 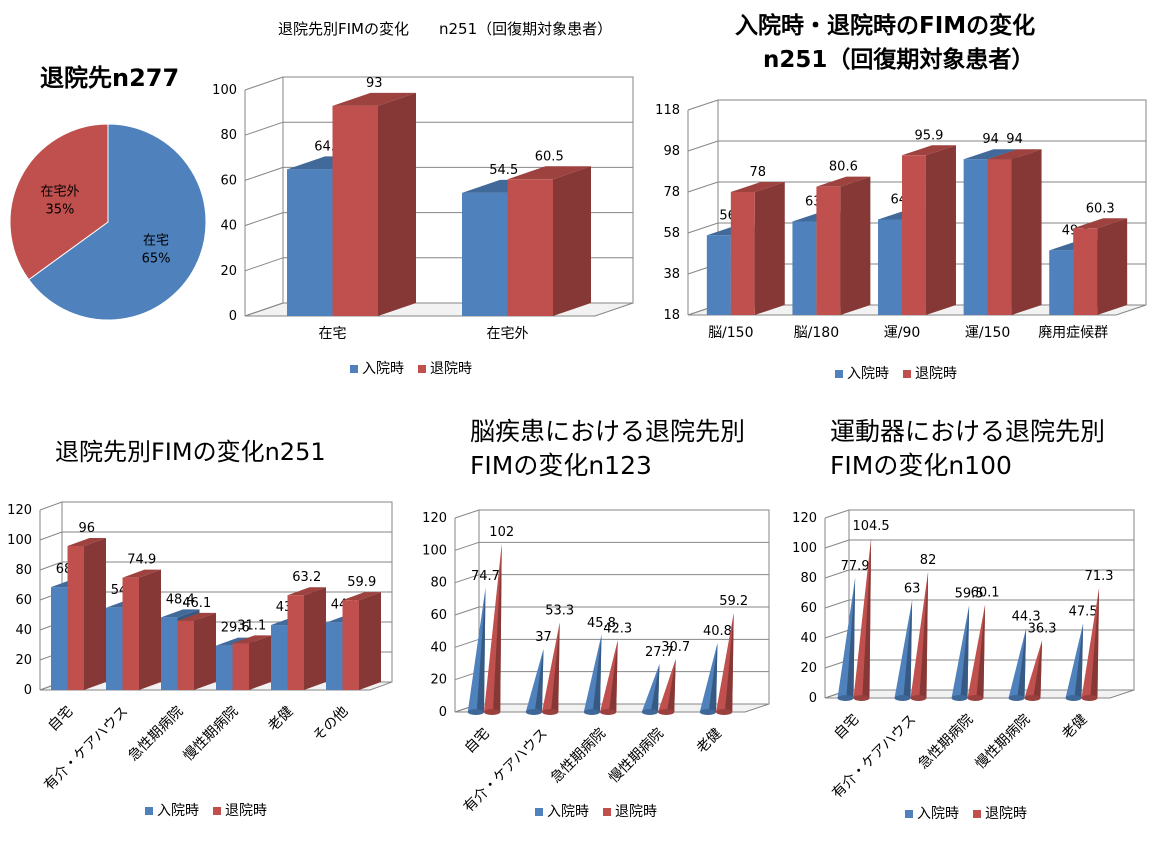 I want to click on y-tick-label: 40, so click(x=23, y=630).